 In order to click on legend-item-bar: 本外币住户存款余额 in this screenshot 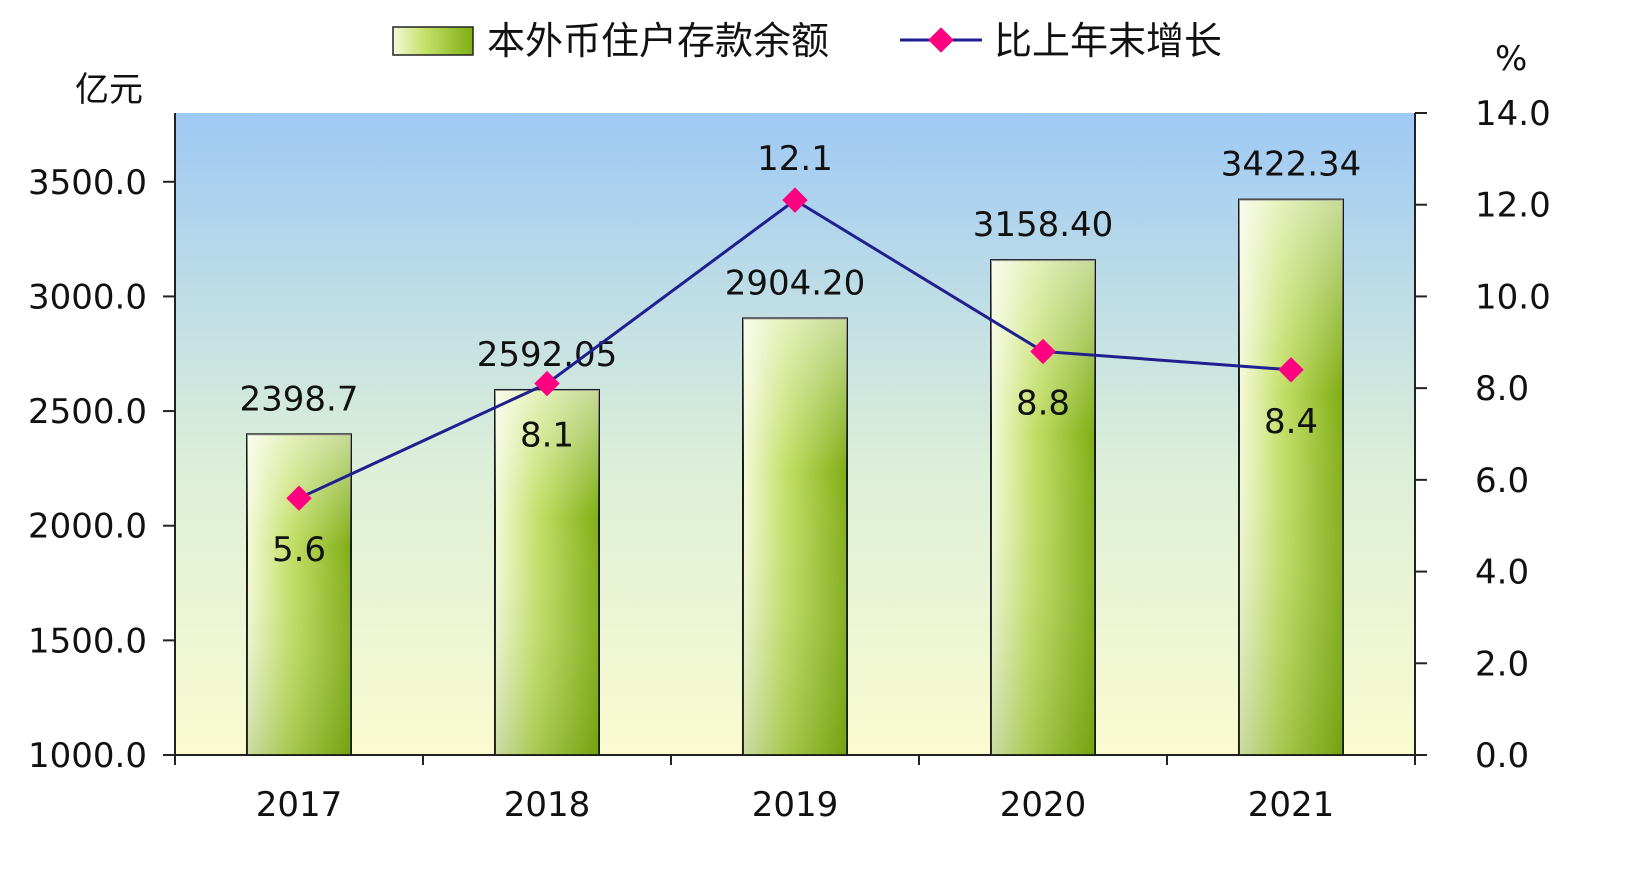, I will do `click(610, 41)`.